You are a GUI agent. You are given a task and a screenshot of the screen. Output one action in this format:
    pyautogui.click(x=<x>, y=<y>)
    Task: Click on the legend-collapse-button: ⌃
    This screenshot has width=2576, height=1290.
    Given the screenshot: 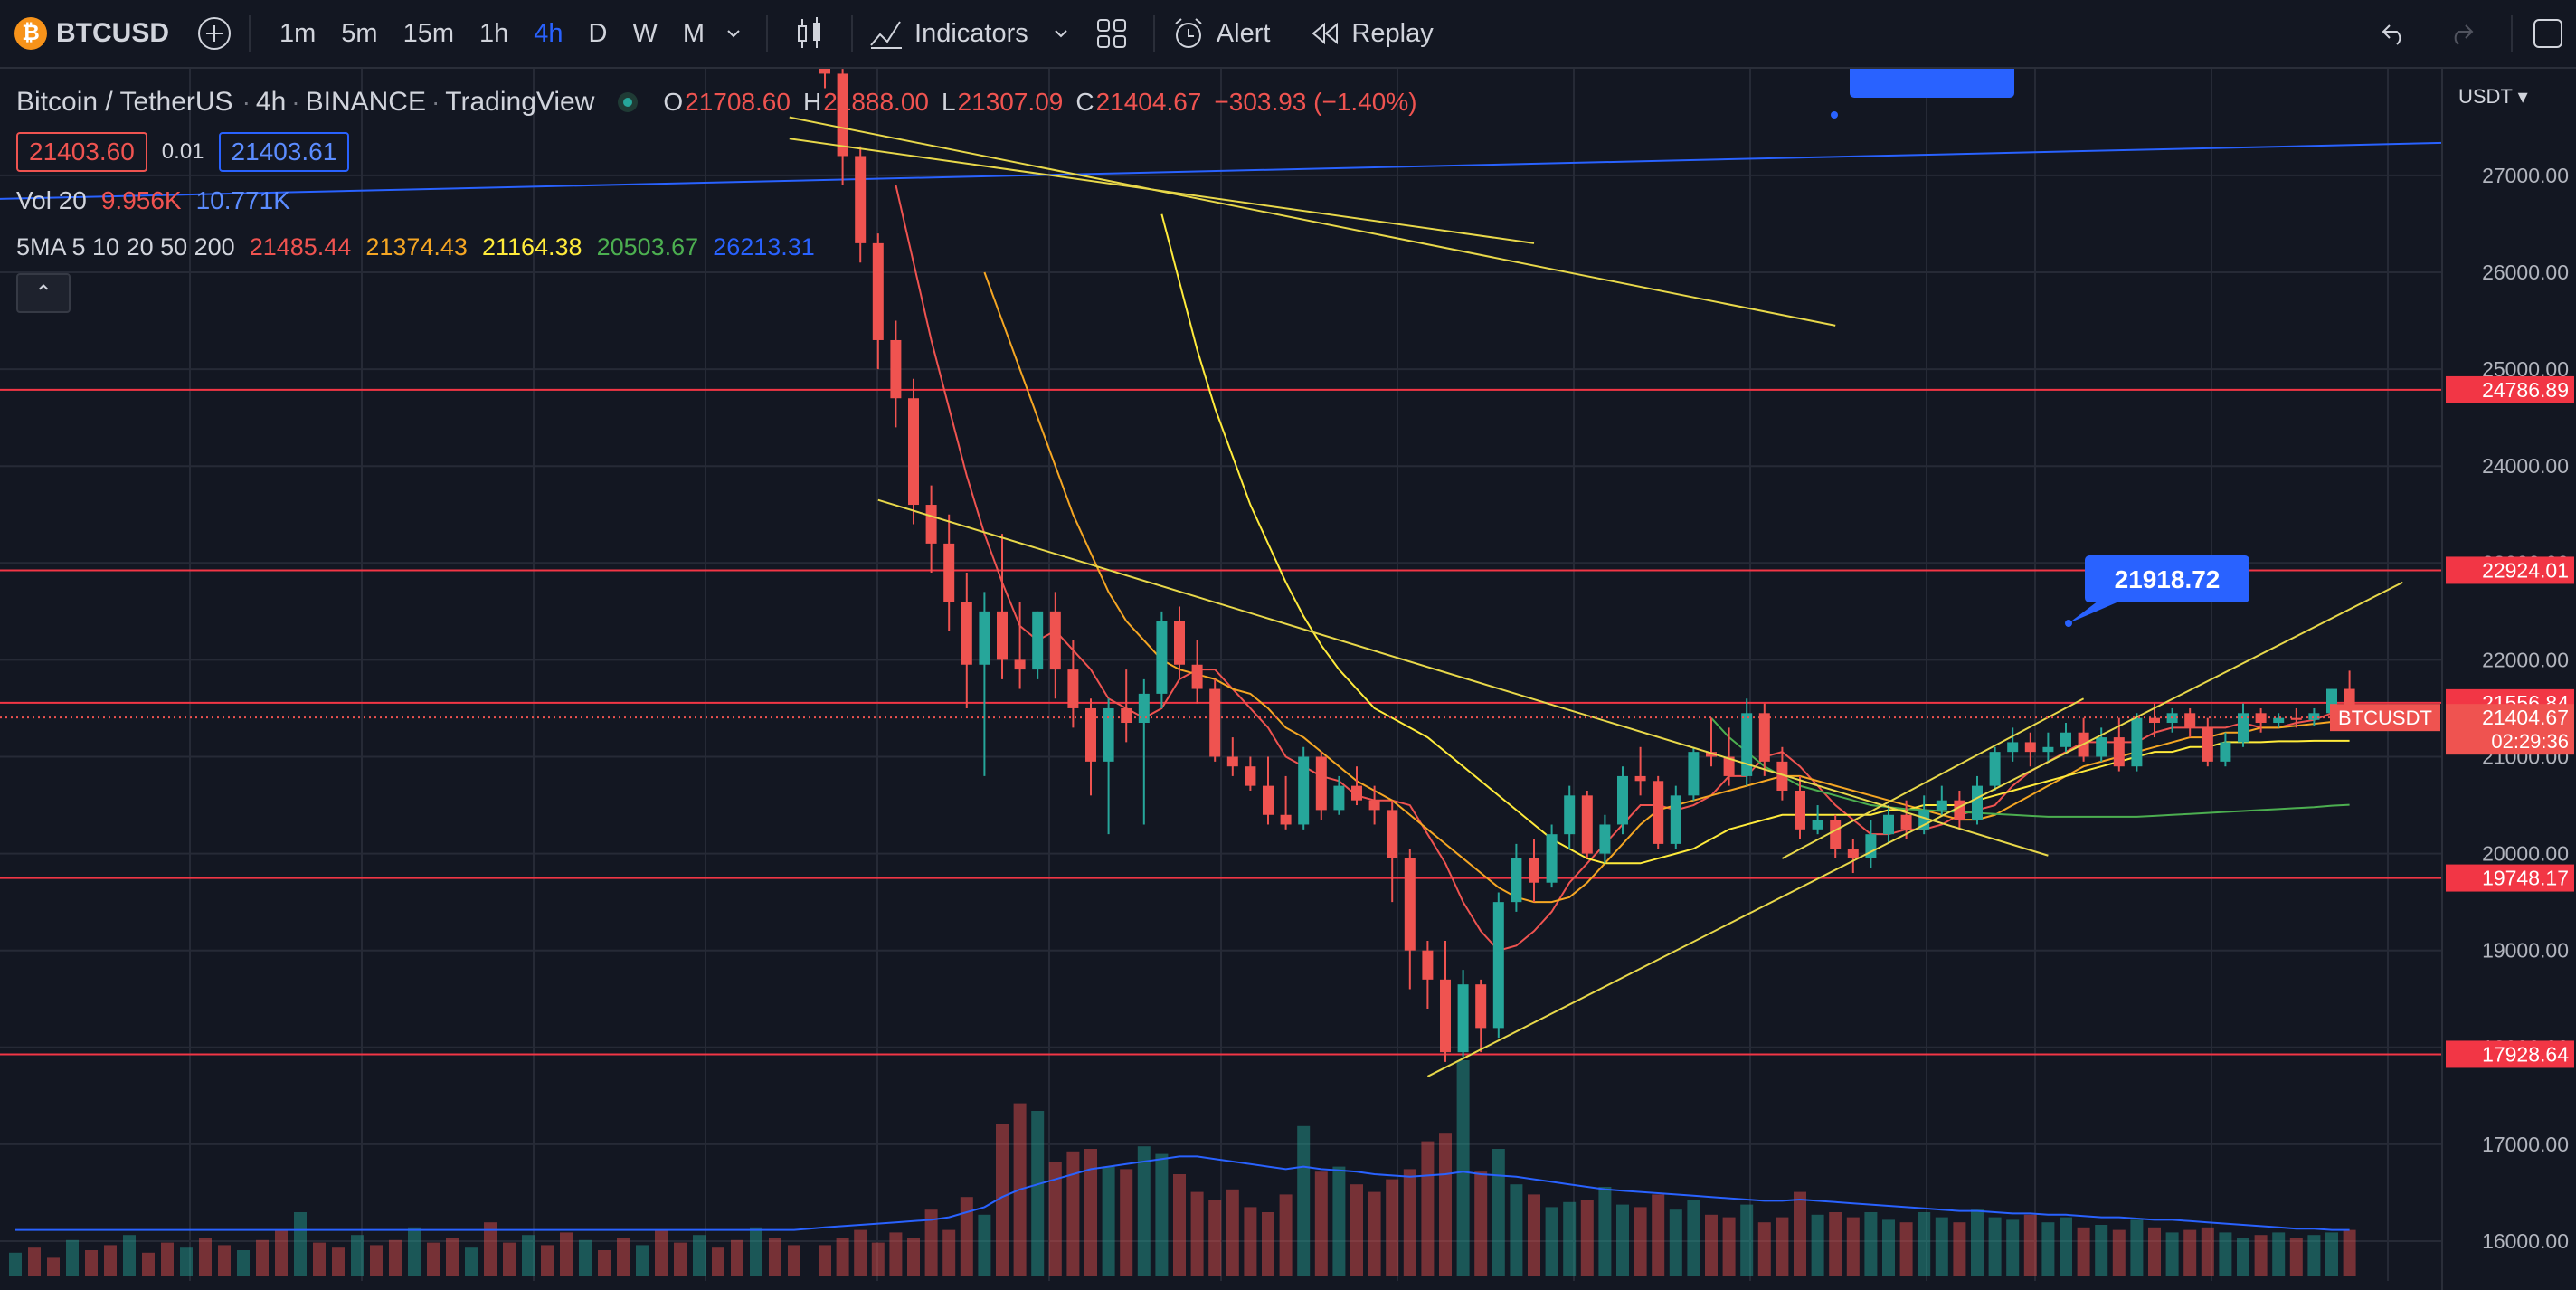 What is the action you would take?
    pyautogui.click(x=43, y=293)
    